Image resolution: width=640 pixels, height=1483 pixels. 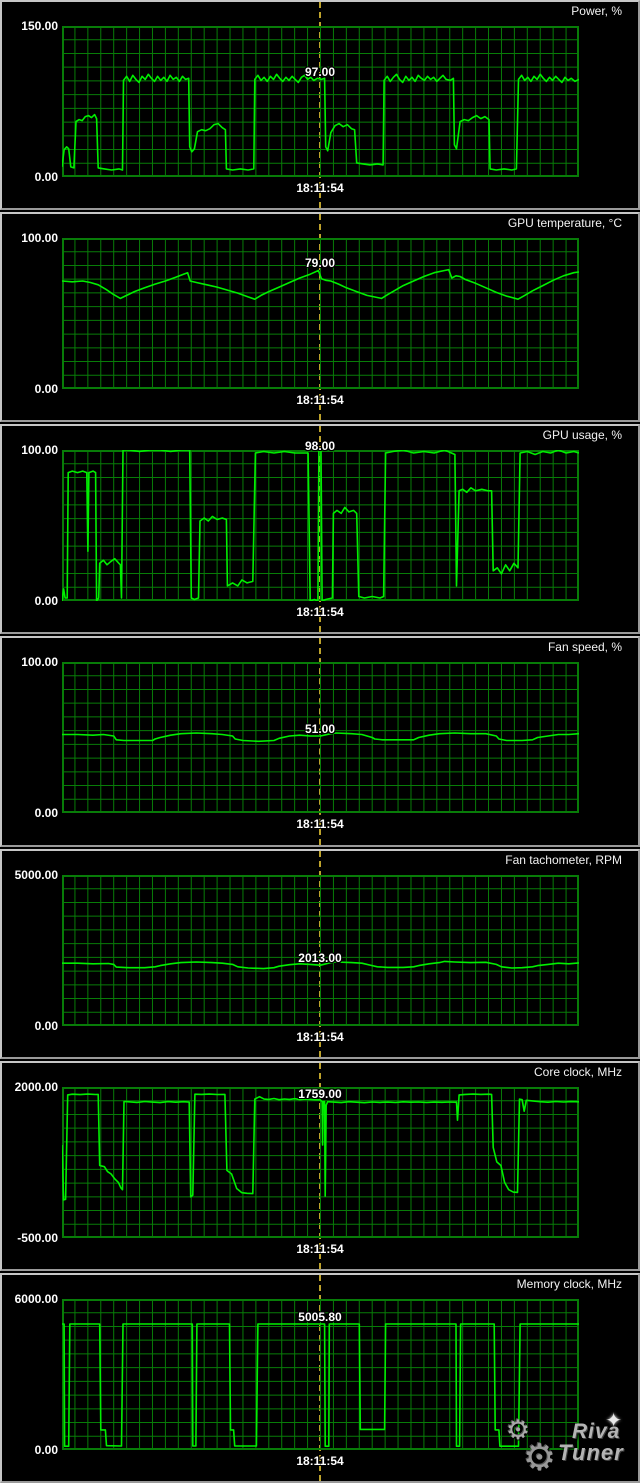 I want to click on current-value-label: 97.00, so click(x=320, y=72).